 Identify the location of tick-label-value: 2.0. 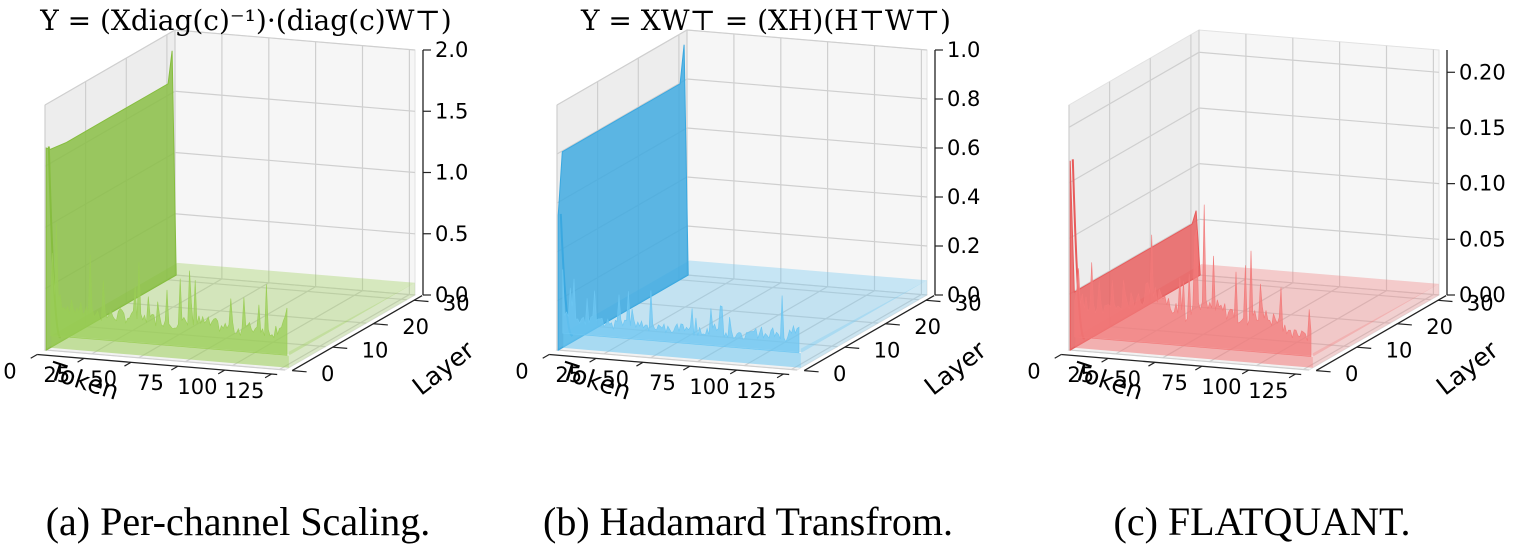
(451, 50).